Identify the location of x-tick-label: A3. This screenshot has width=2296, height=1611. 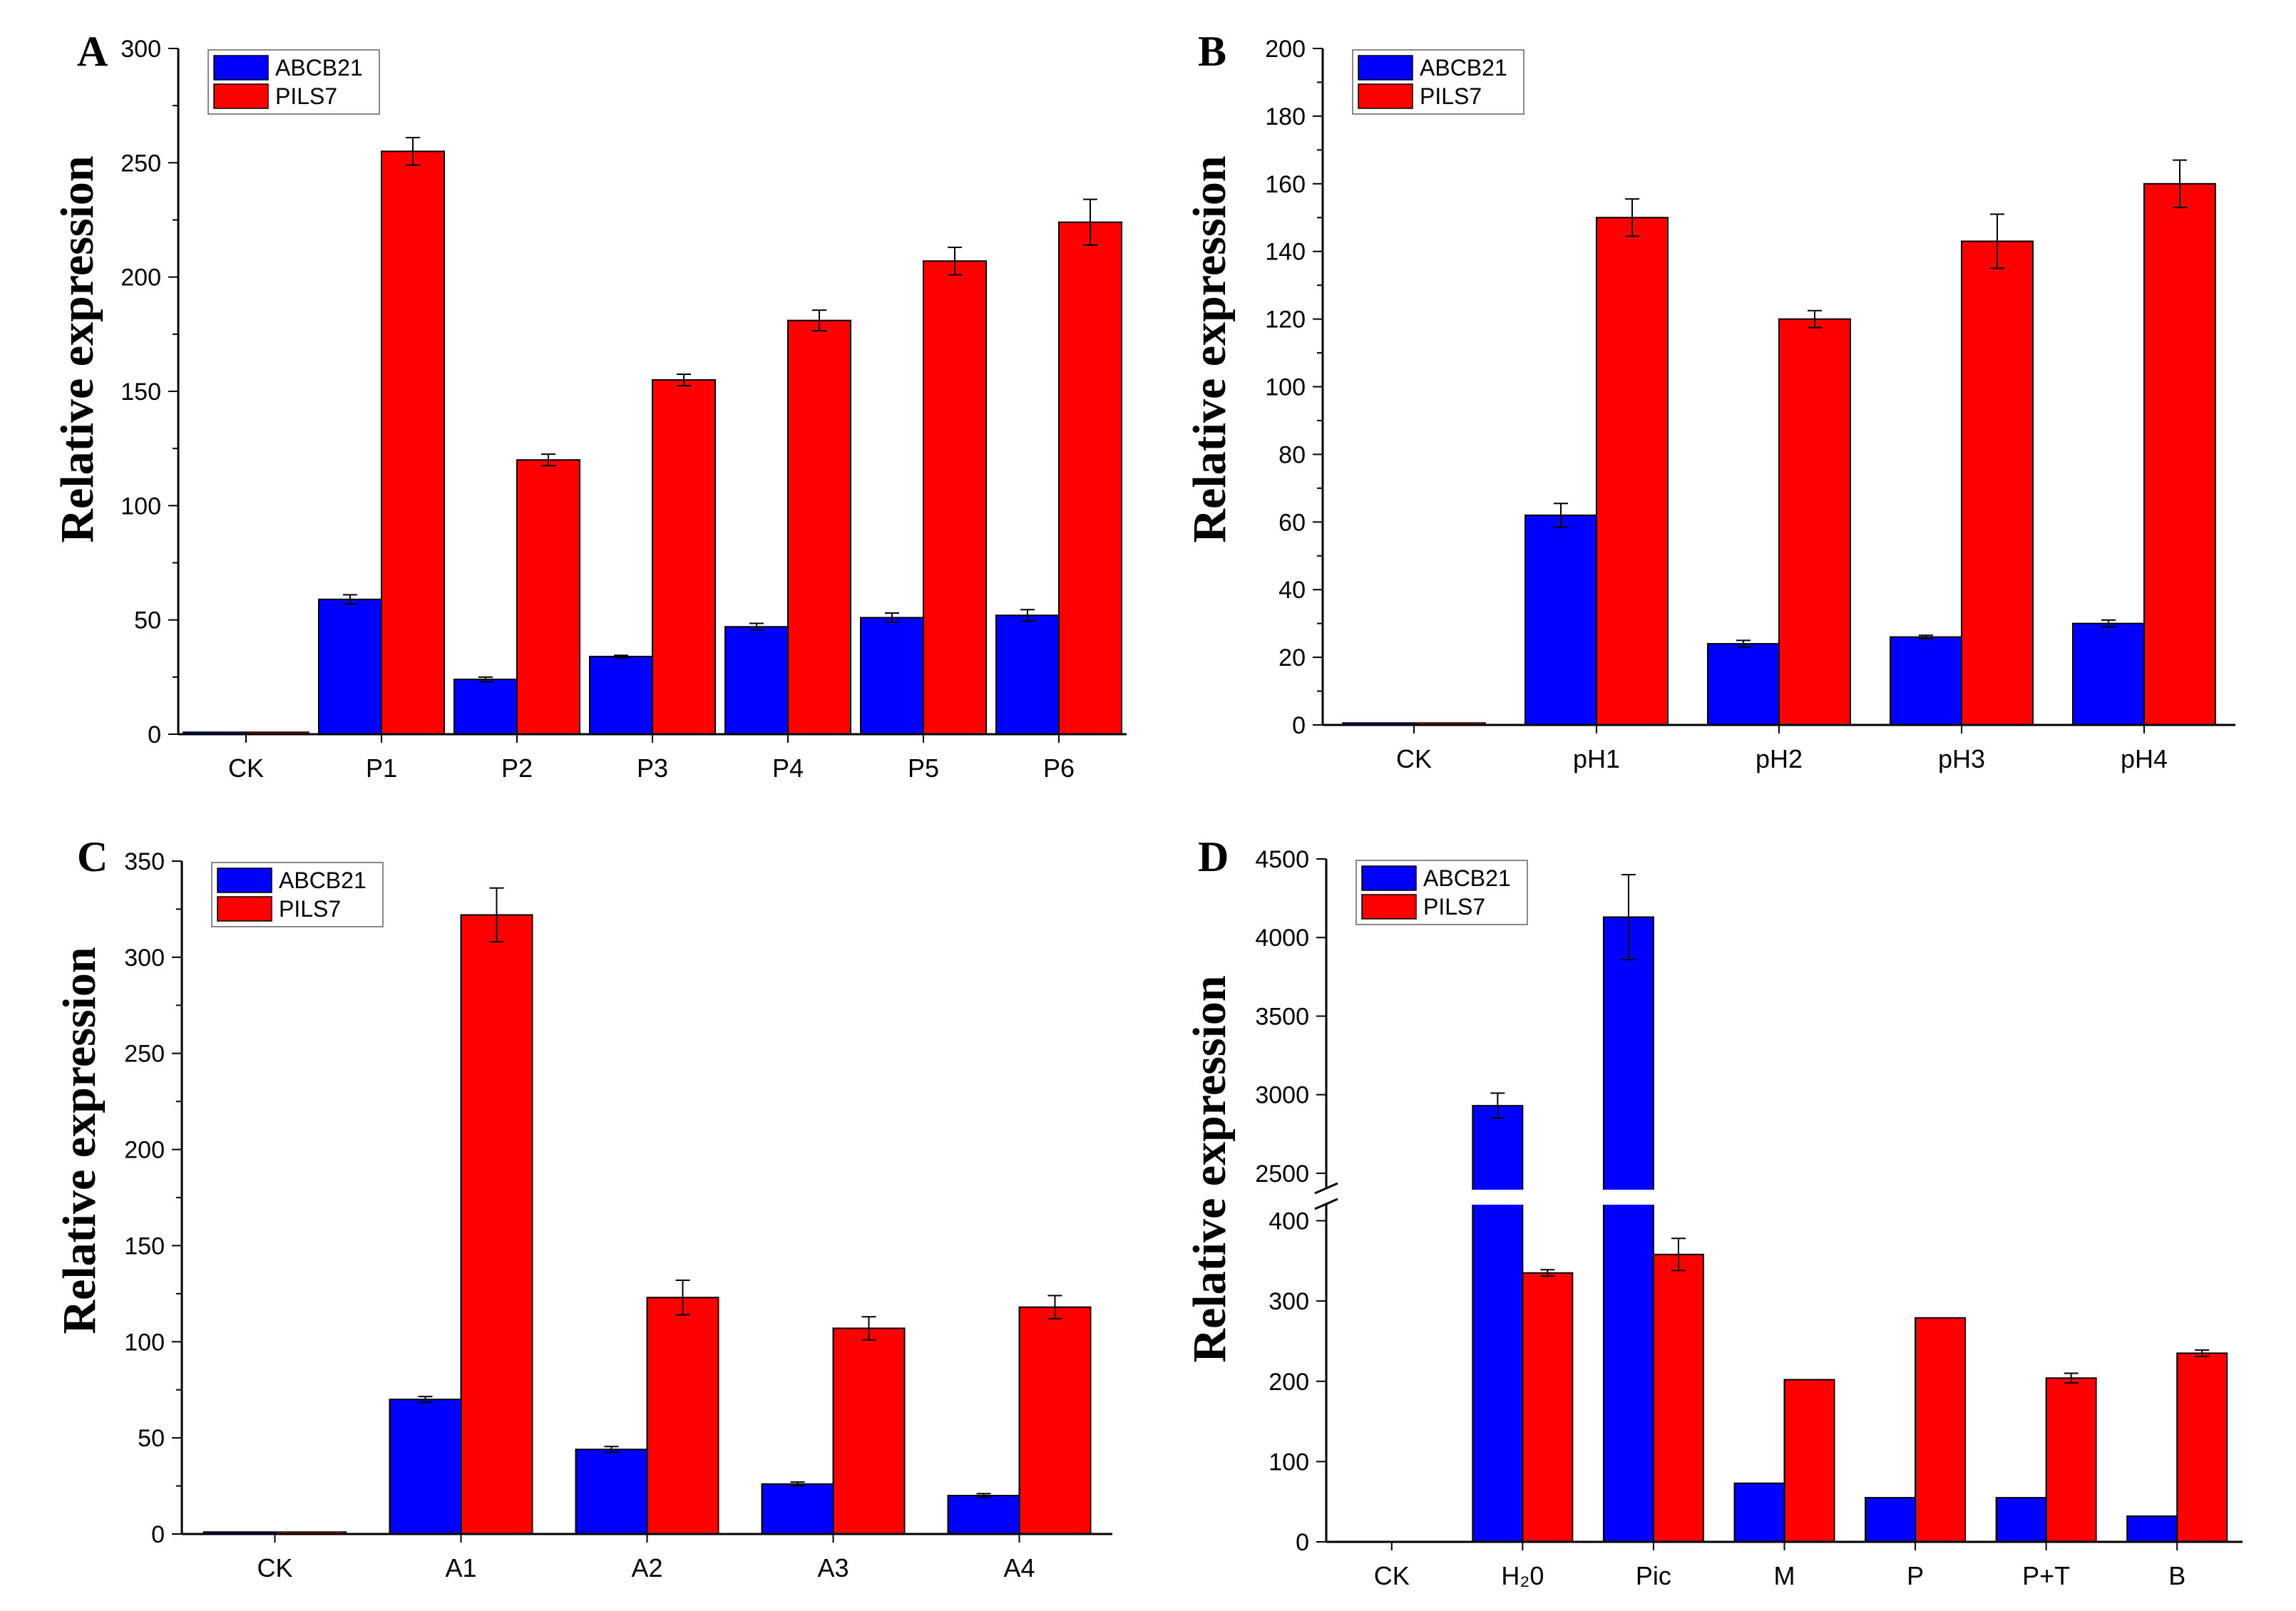
(833, 1567).